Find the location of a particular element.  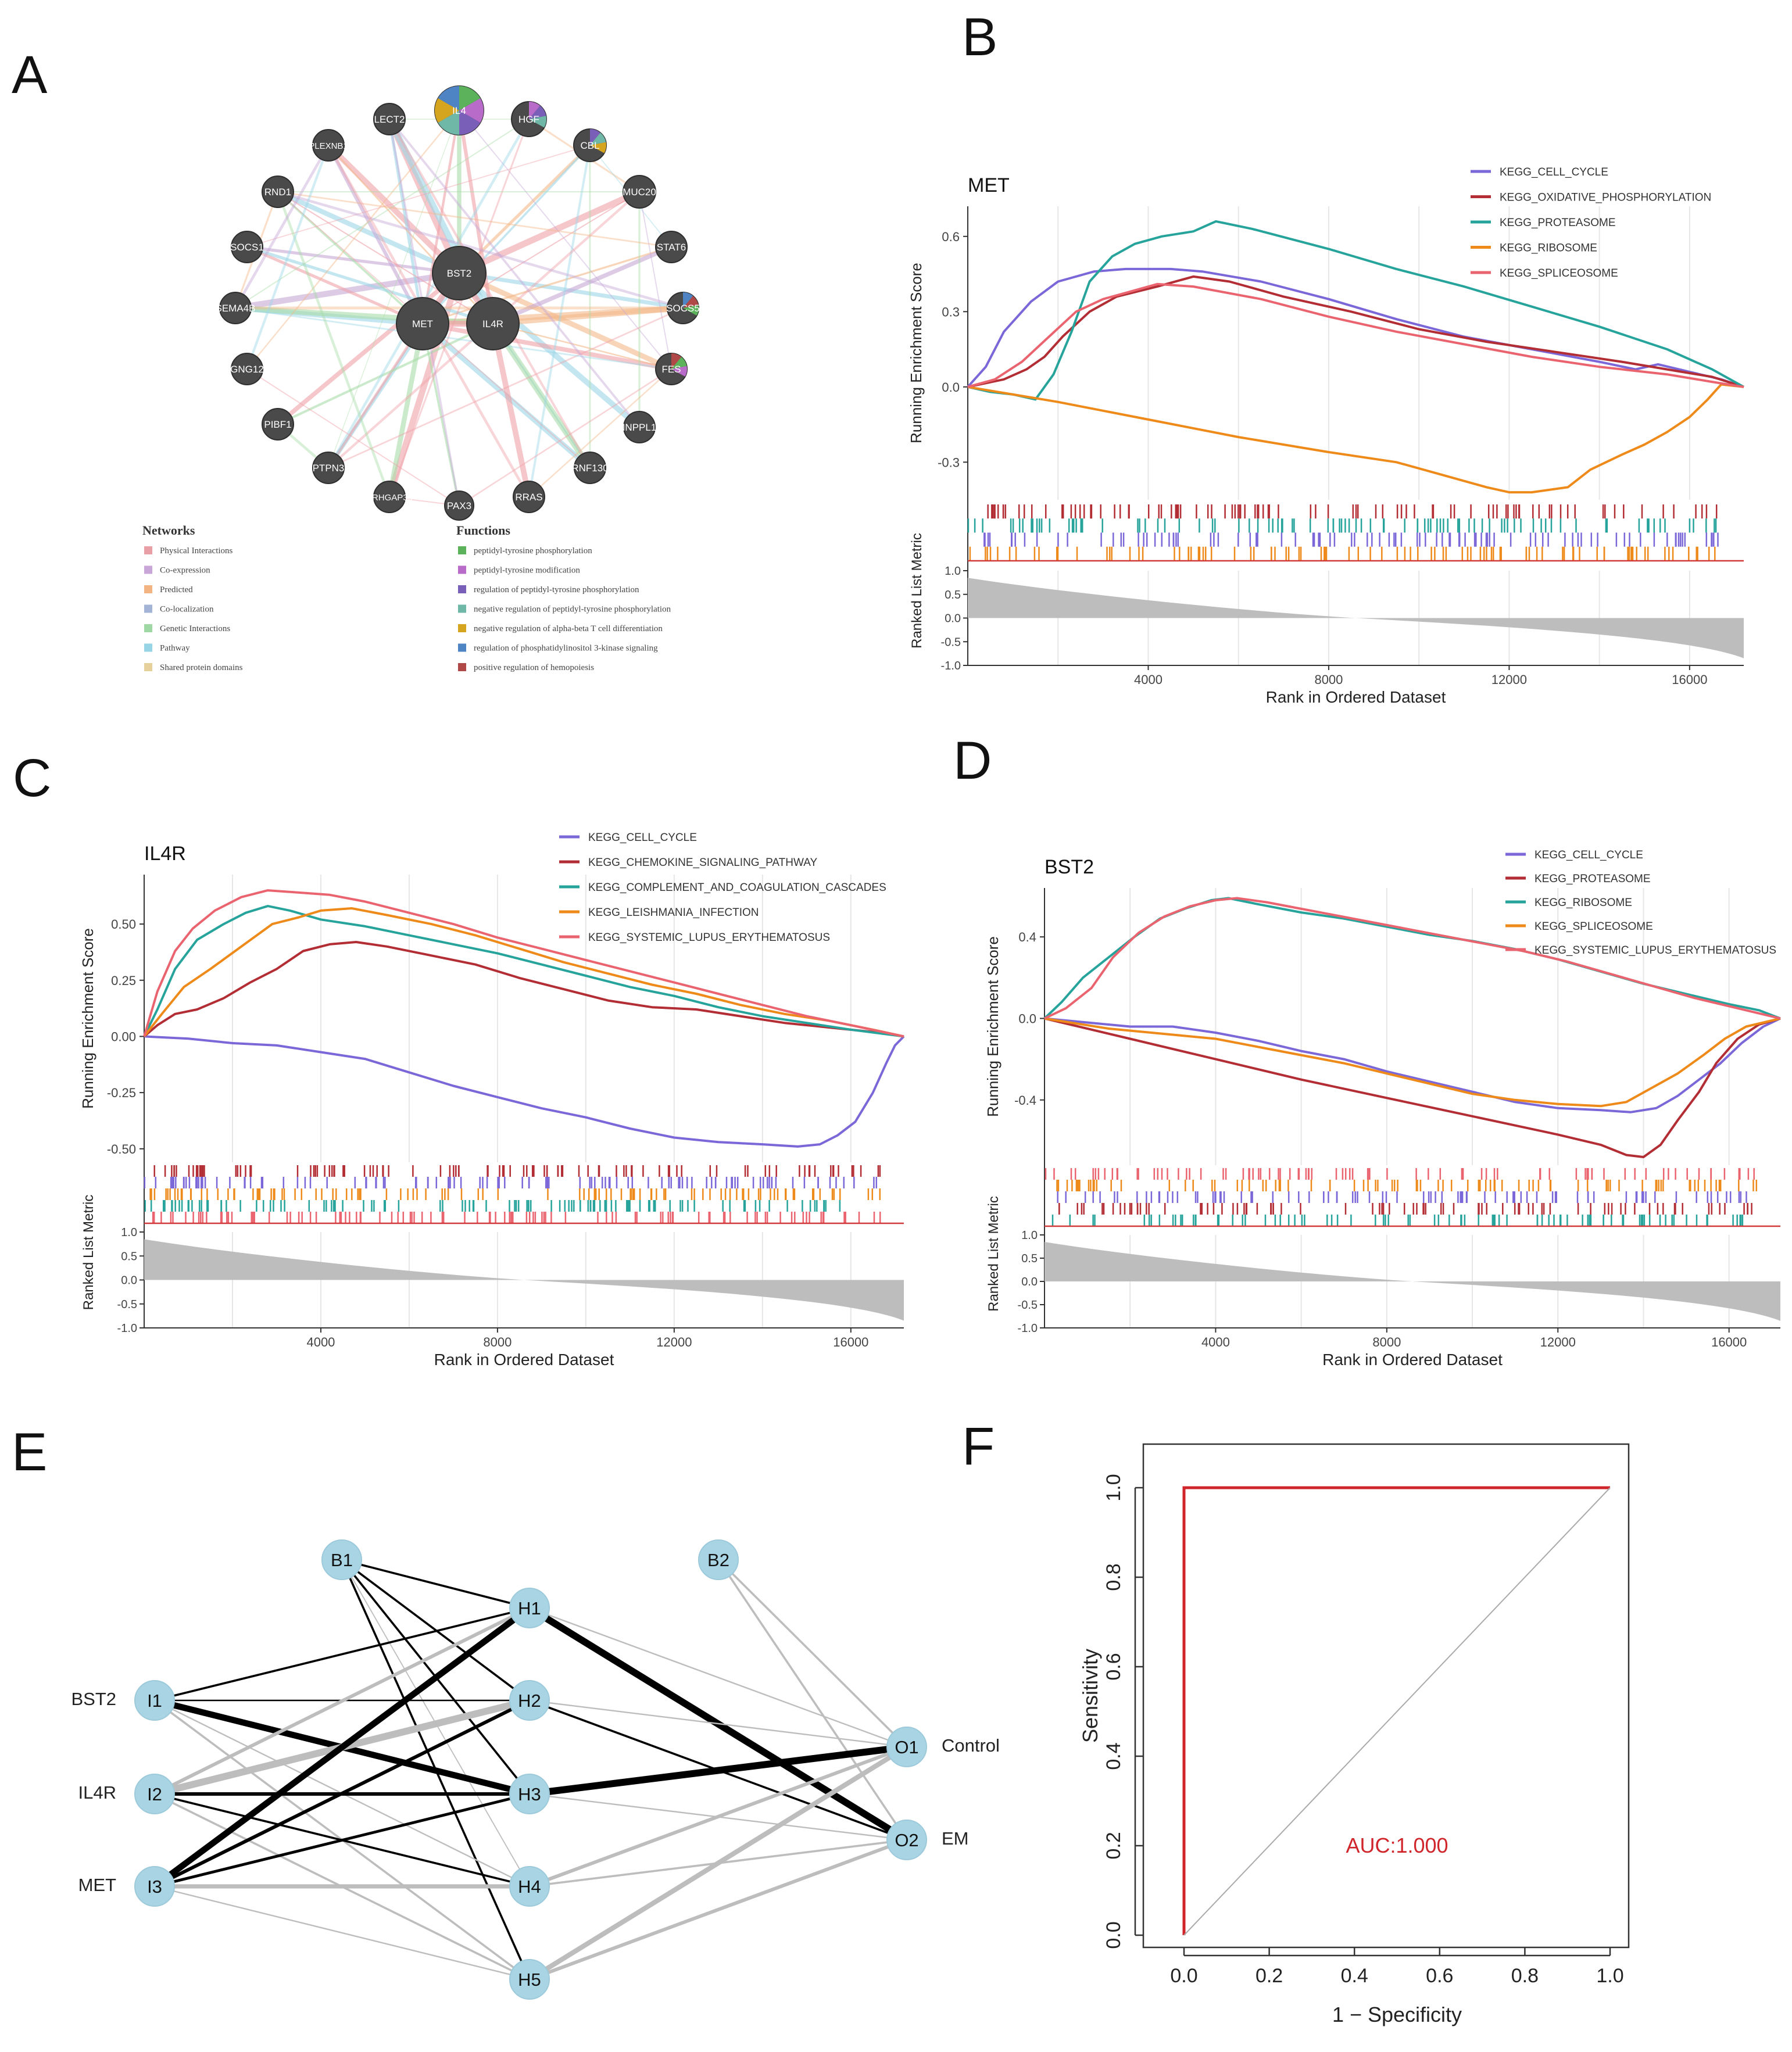

gene-node-label: INPPL1 is located at coordinates (640, 427).